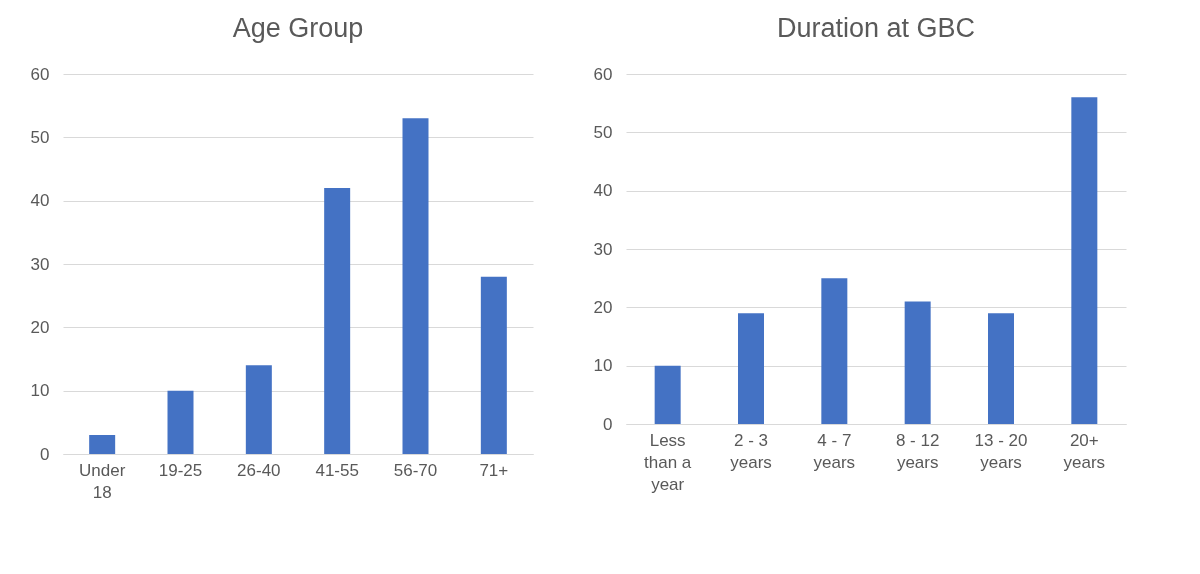  What do you see at coordinates (494, 470) in the screenshot?
I see `x-tick-label: 71+` at bounding box center [494, 470].